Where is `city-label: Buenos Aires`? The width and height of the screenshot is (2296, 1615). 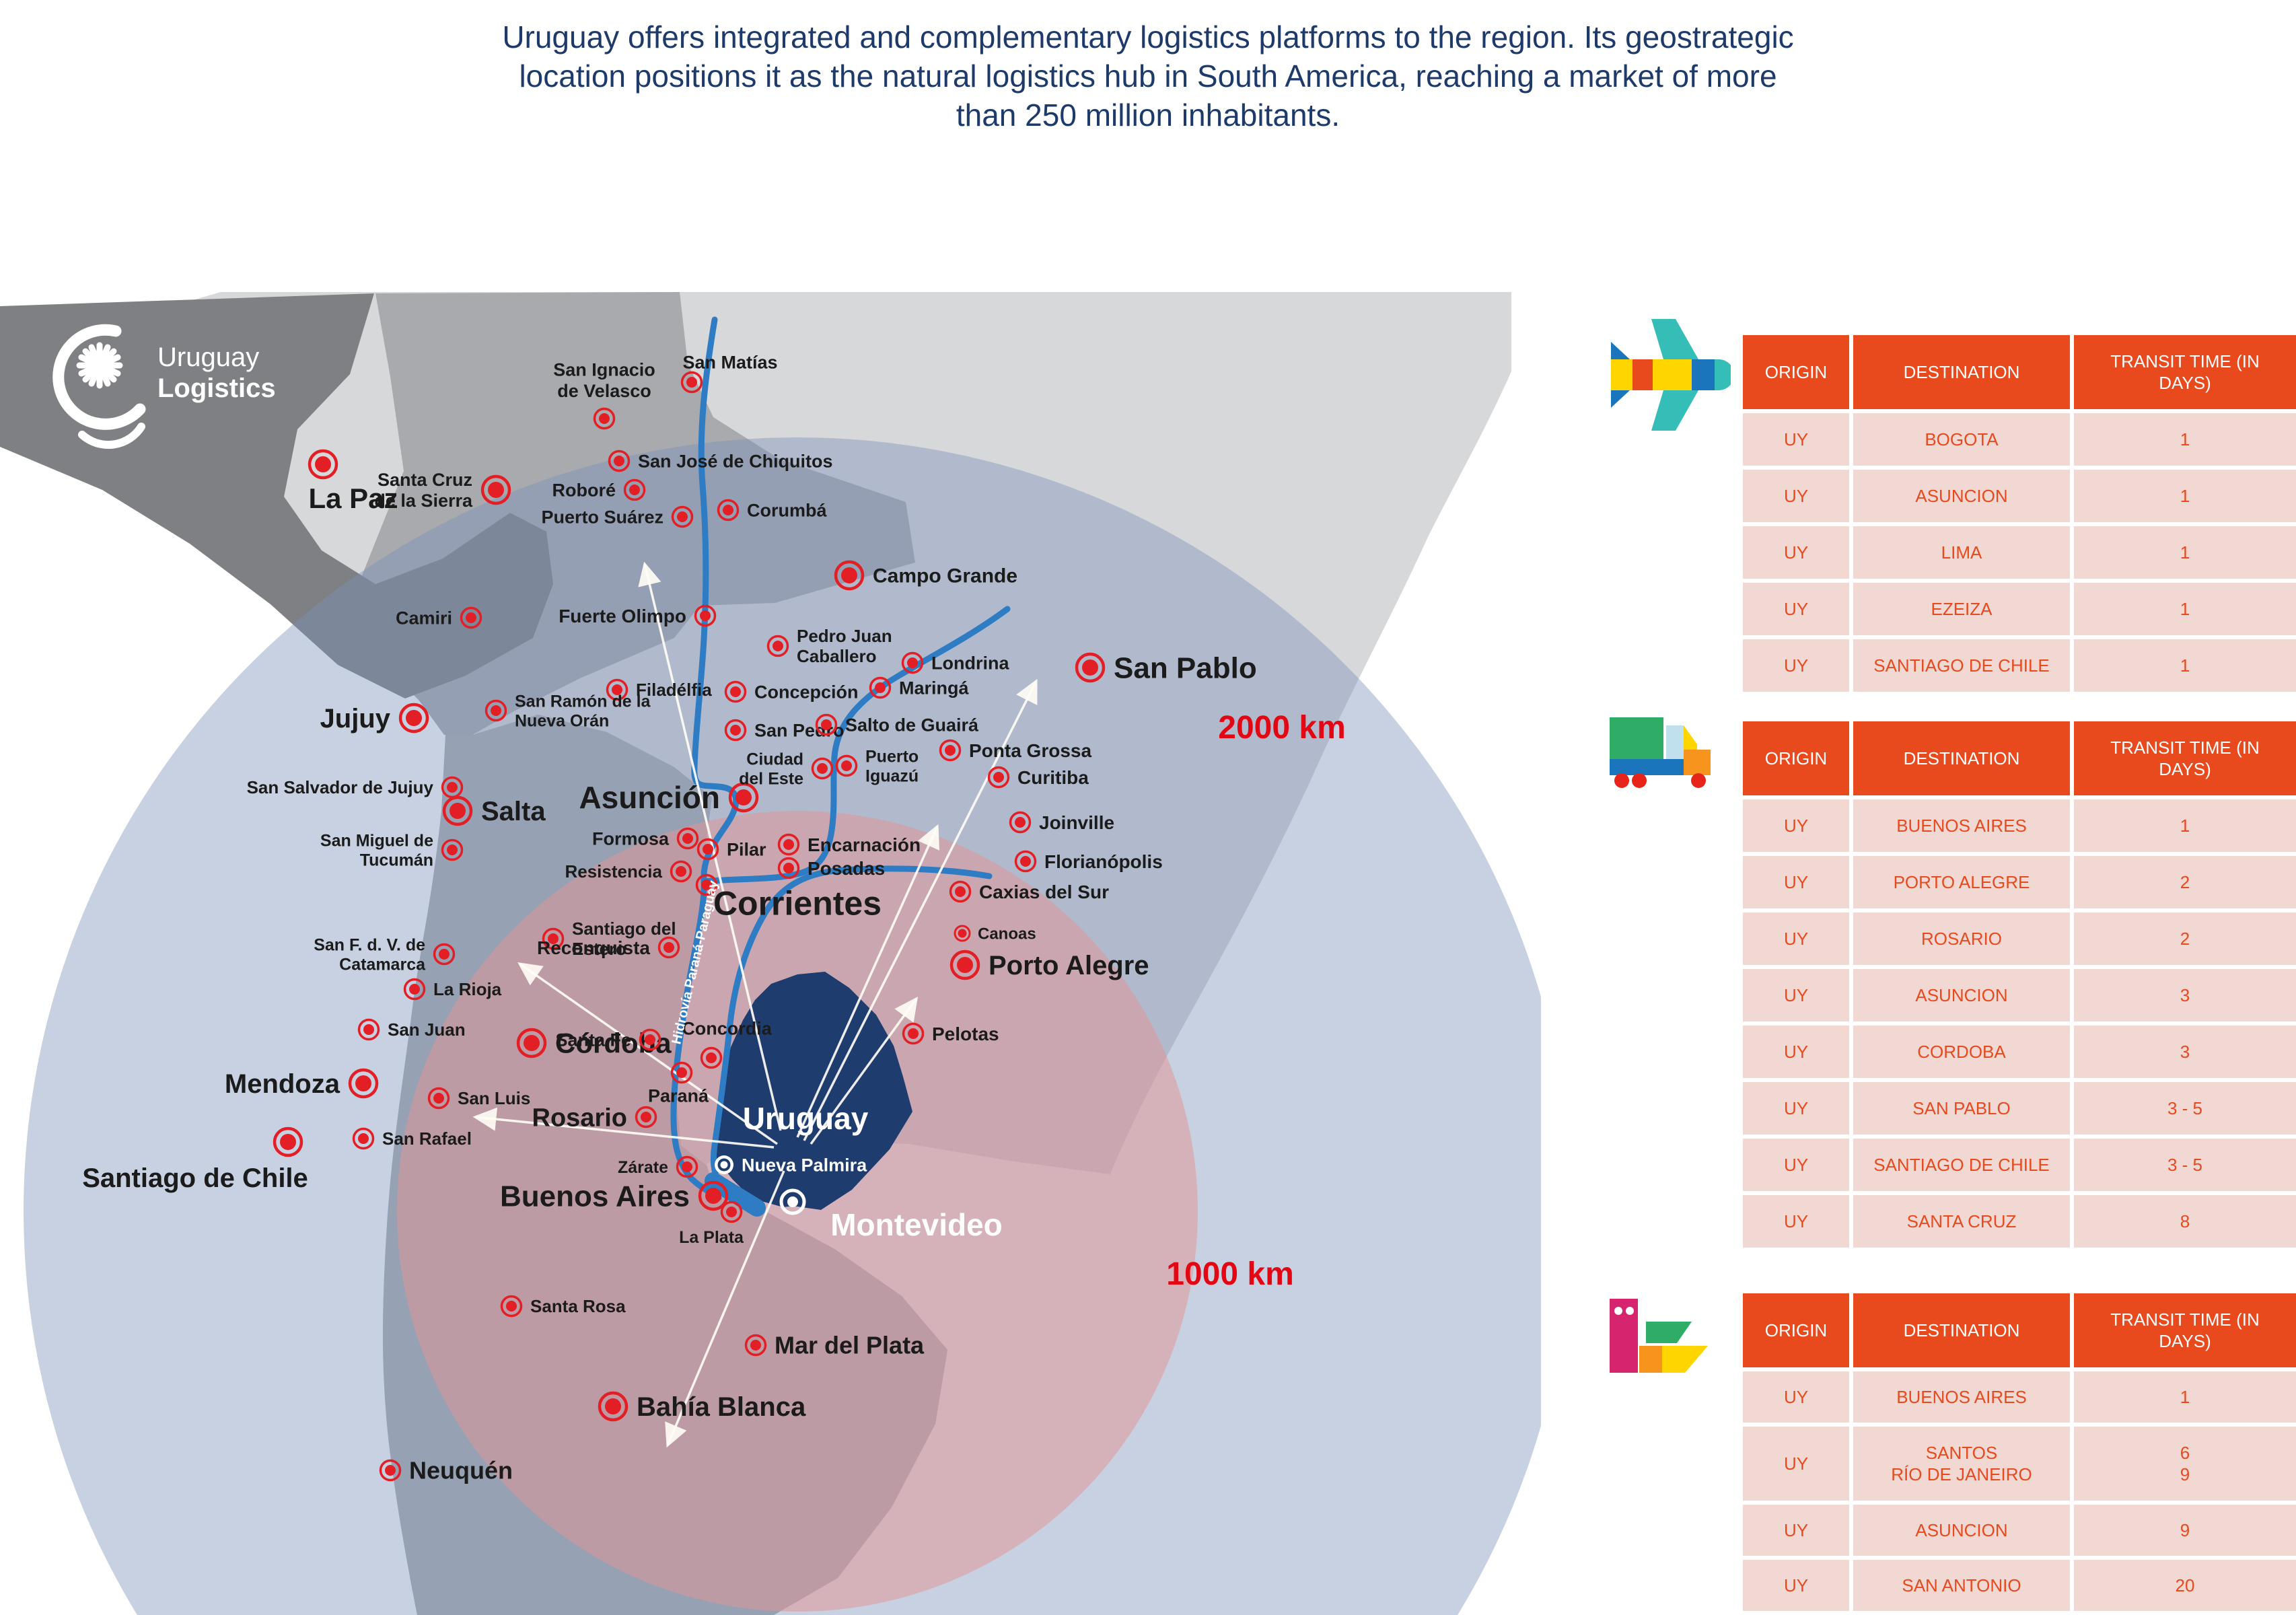
city-label: Buenos Aires is located at coordinates (595, 1197).